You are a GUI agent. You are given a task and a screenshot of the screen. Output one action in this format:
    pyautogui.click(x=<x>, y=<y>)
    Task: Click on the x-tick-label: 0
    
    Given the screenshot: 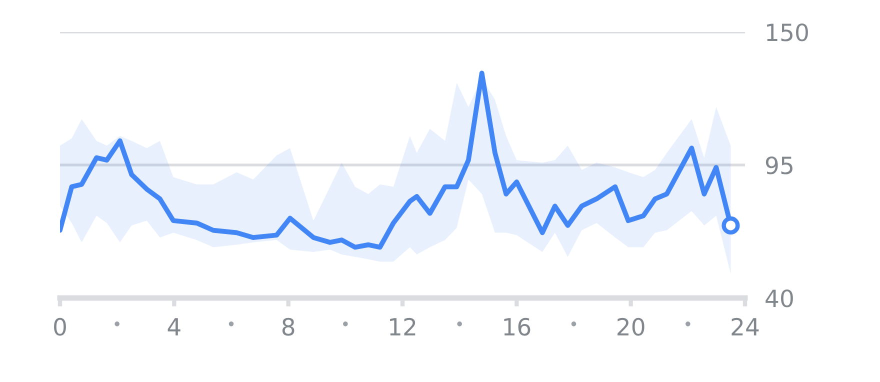 What is the action you would take?
    pyautogui.click(x=60, y=327)
    